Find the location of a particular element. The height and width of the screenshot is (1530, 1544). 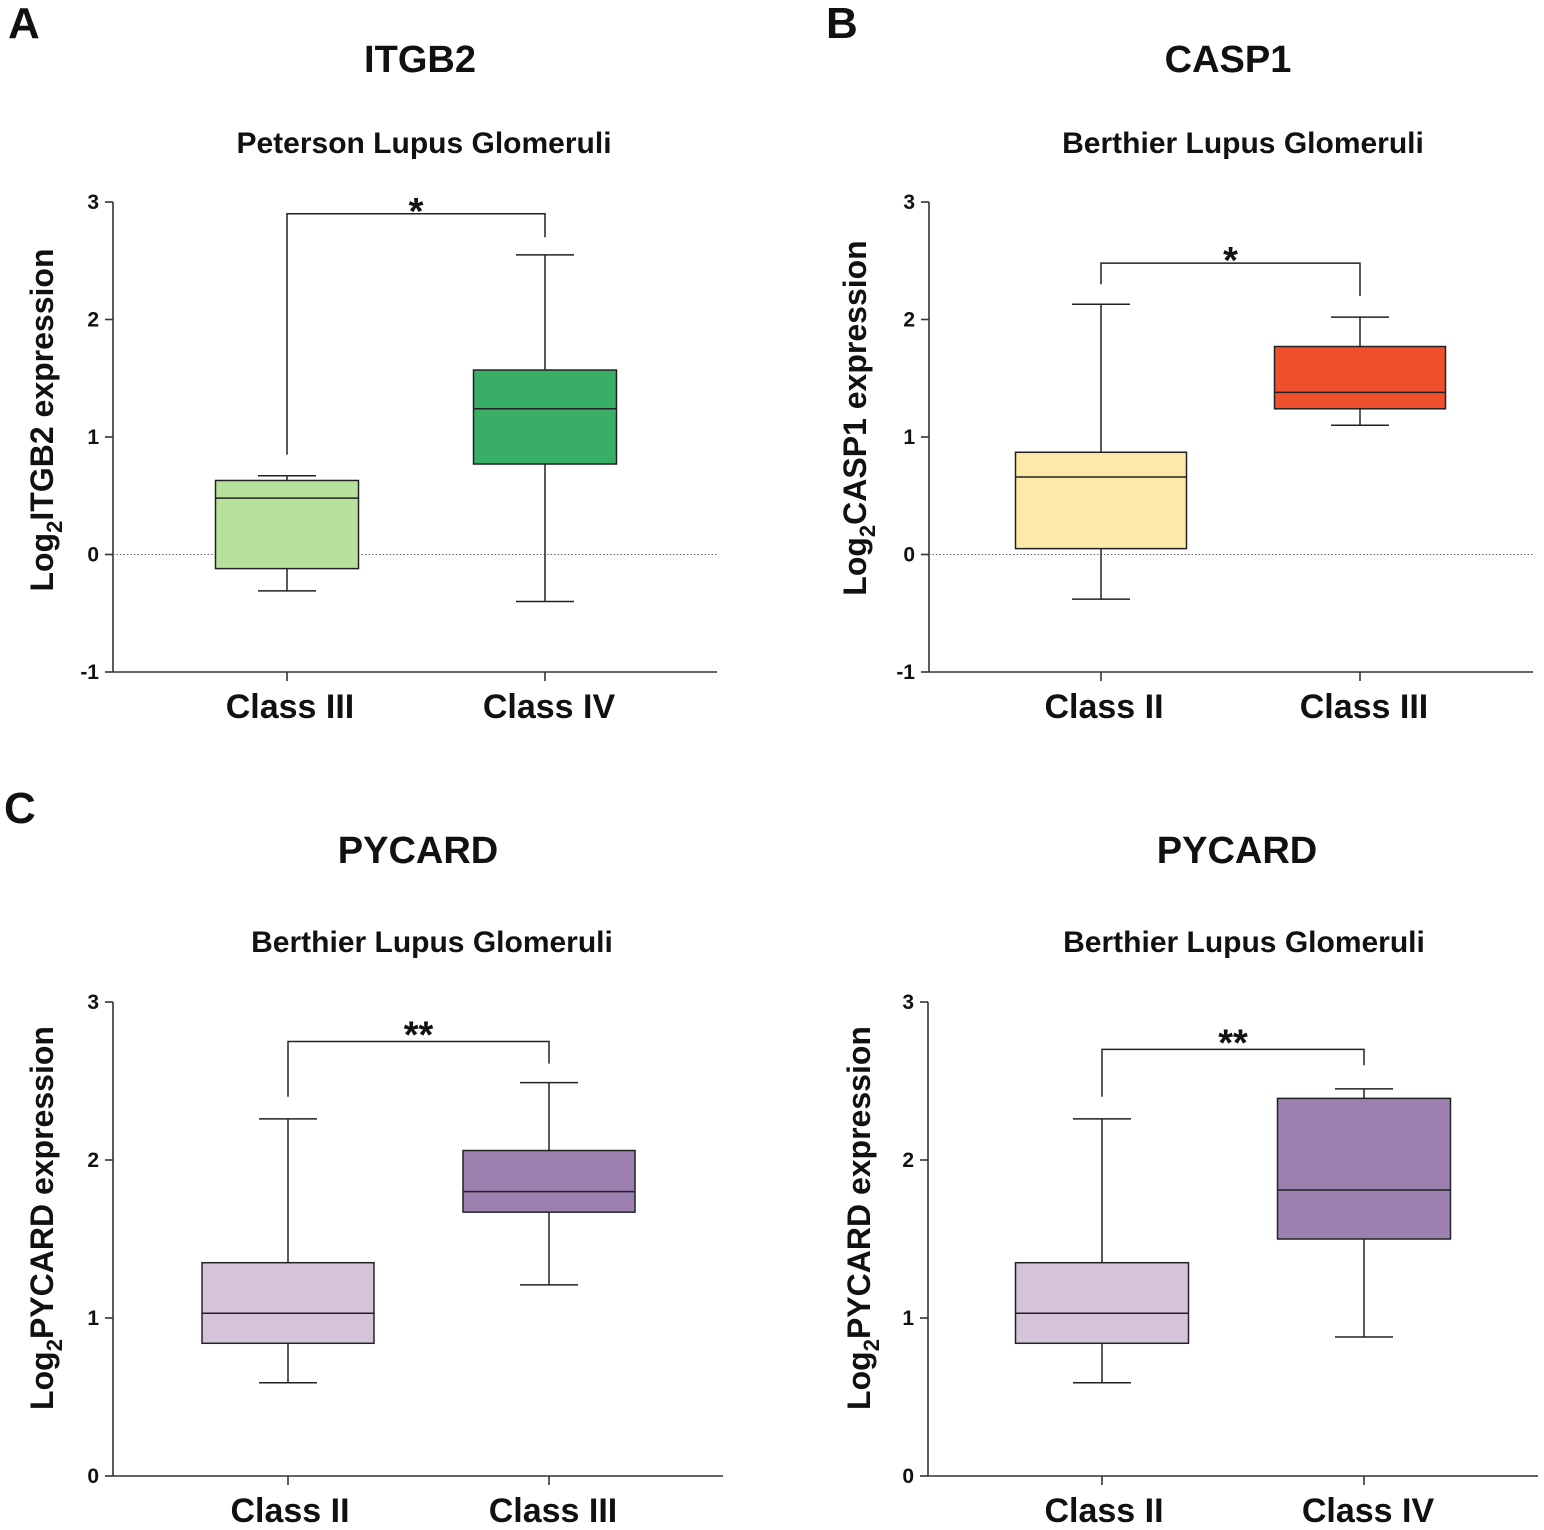

svg-text: Log2ITGB2 expression is located at coordinates (45, 420).